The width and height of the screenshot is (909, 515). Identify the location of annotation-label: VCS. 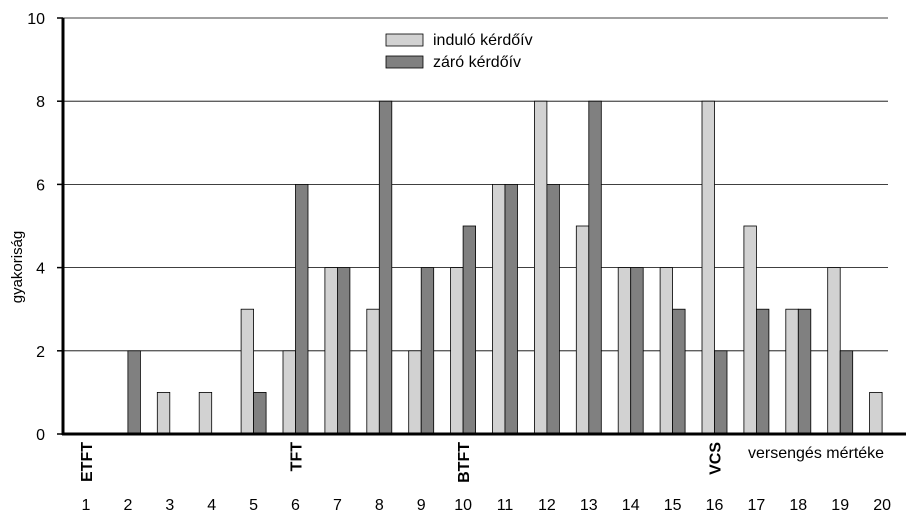
(716, 458).